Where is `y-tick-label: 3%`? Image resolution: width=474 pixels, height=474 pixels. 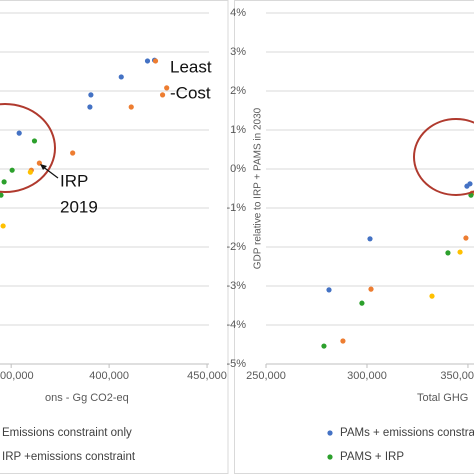 y-tick-label: 3% is located at coordinates (238, 52).